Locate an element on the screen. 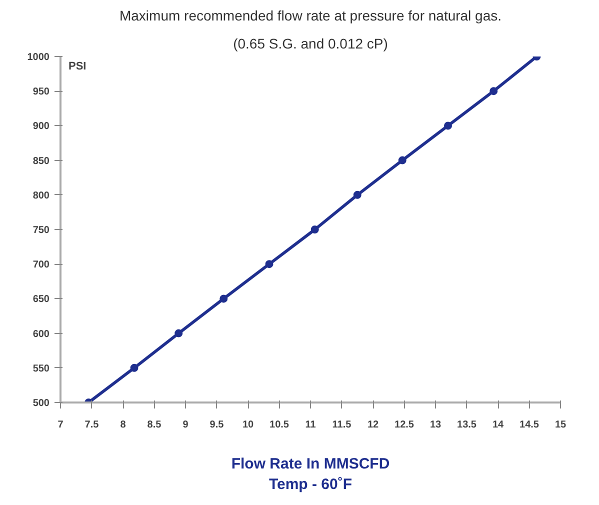 The height and width of the screenshot is (505, 599). y-tick-label: 700 is located at coordinates (41, 265).